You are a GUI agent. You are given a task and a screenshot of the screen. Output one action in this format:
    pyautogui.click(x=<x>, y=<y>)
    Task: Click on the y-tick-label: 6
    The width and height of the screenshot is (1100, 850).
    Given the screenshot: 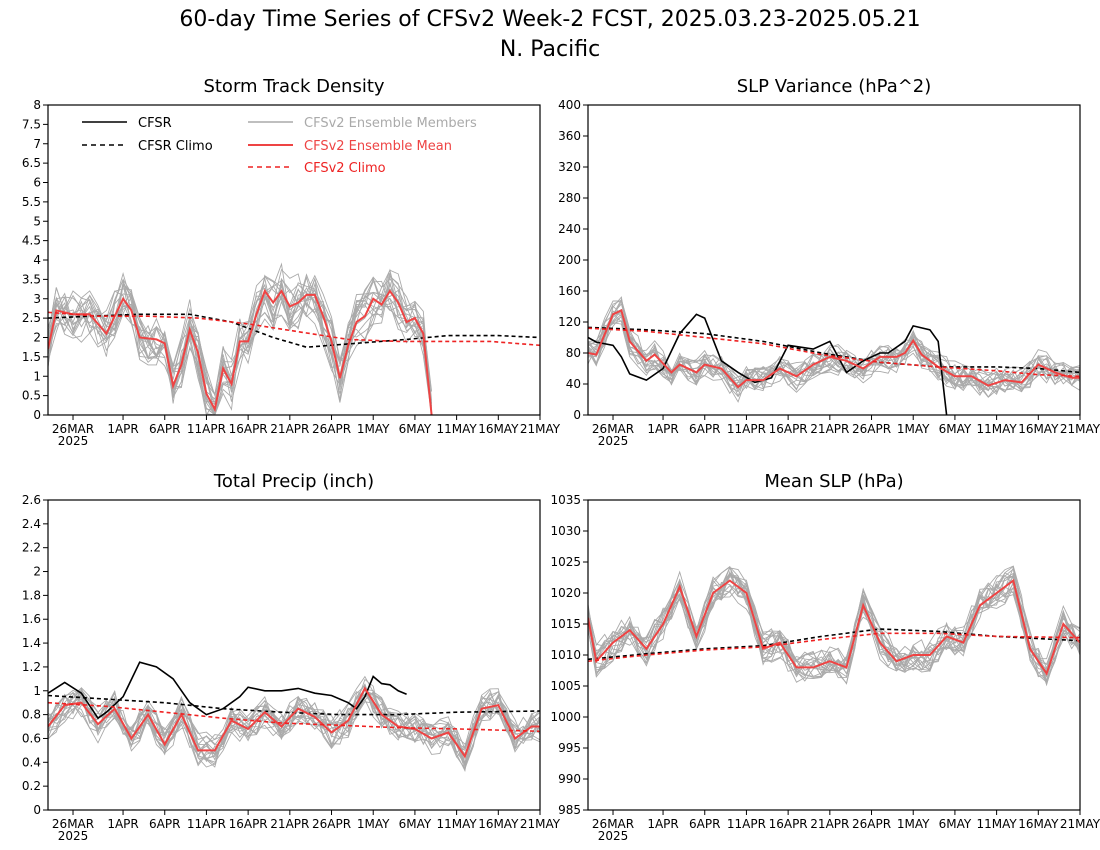 What is the action you would take?
    pyautogui.click(x=37, y=183)
    